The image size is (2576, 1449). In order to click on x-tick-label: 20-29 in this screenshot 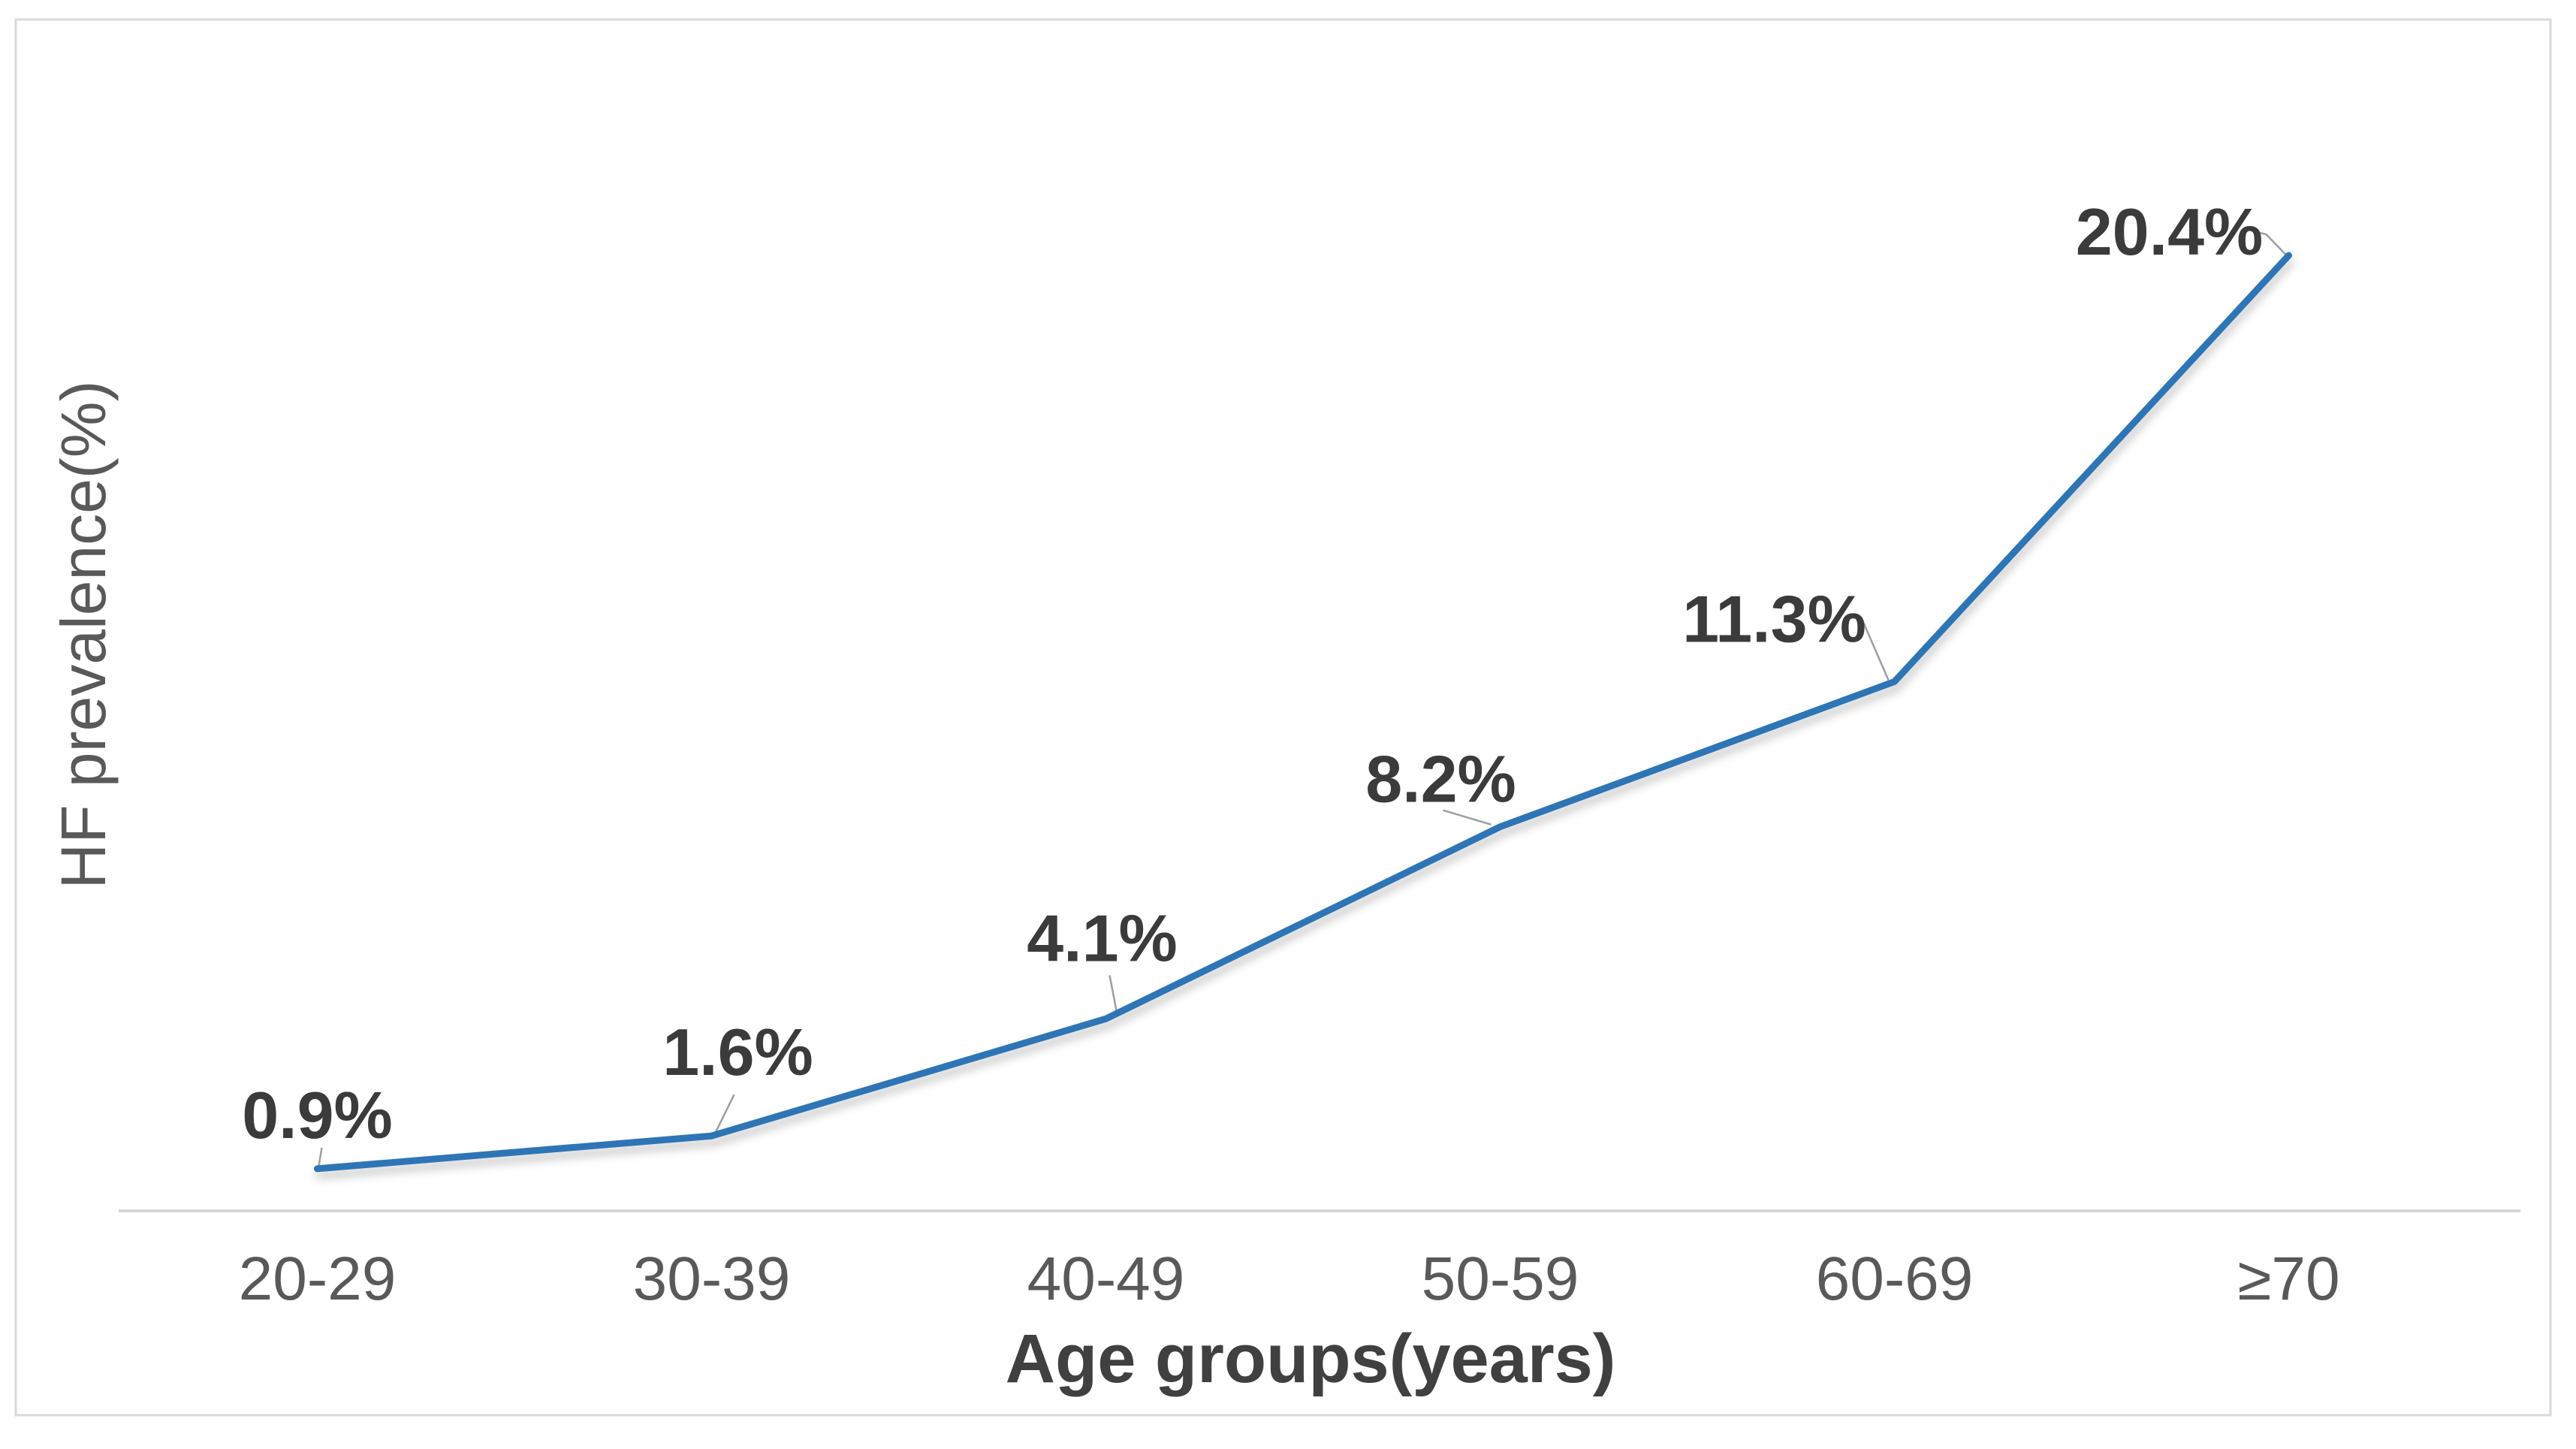, I will do `click(318, 1279)`.